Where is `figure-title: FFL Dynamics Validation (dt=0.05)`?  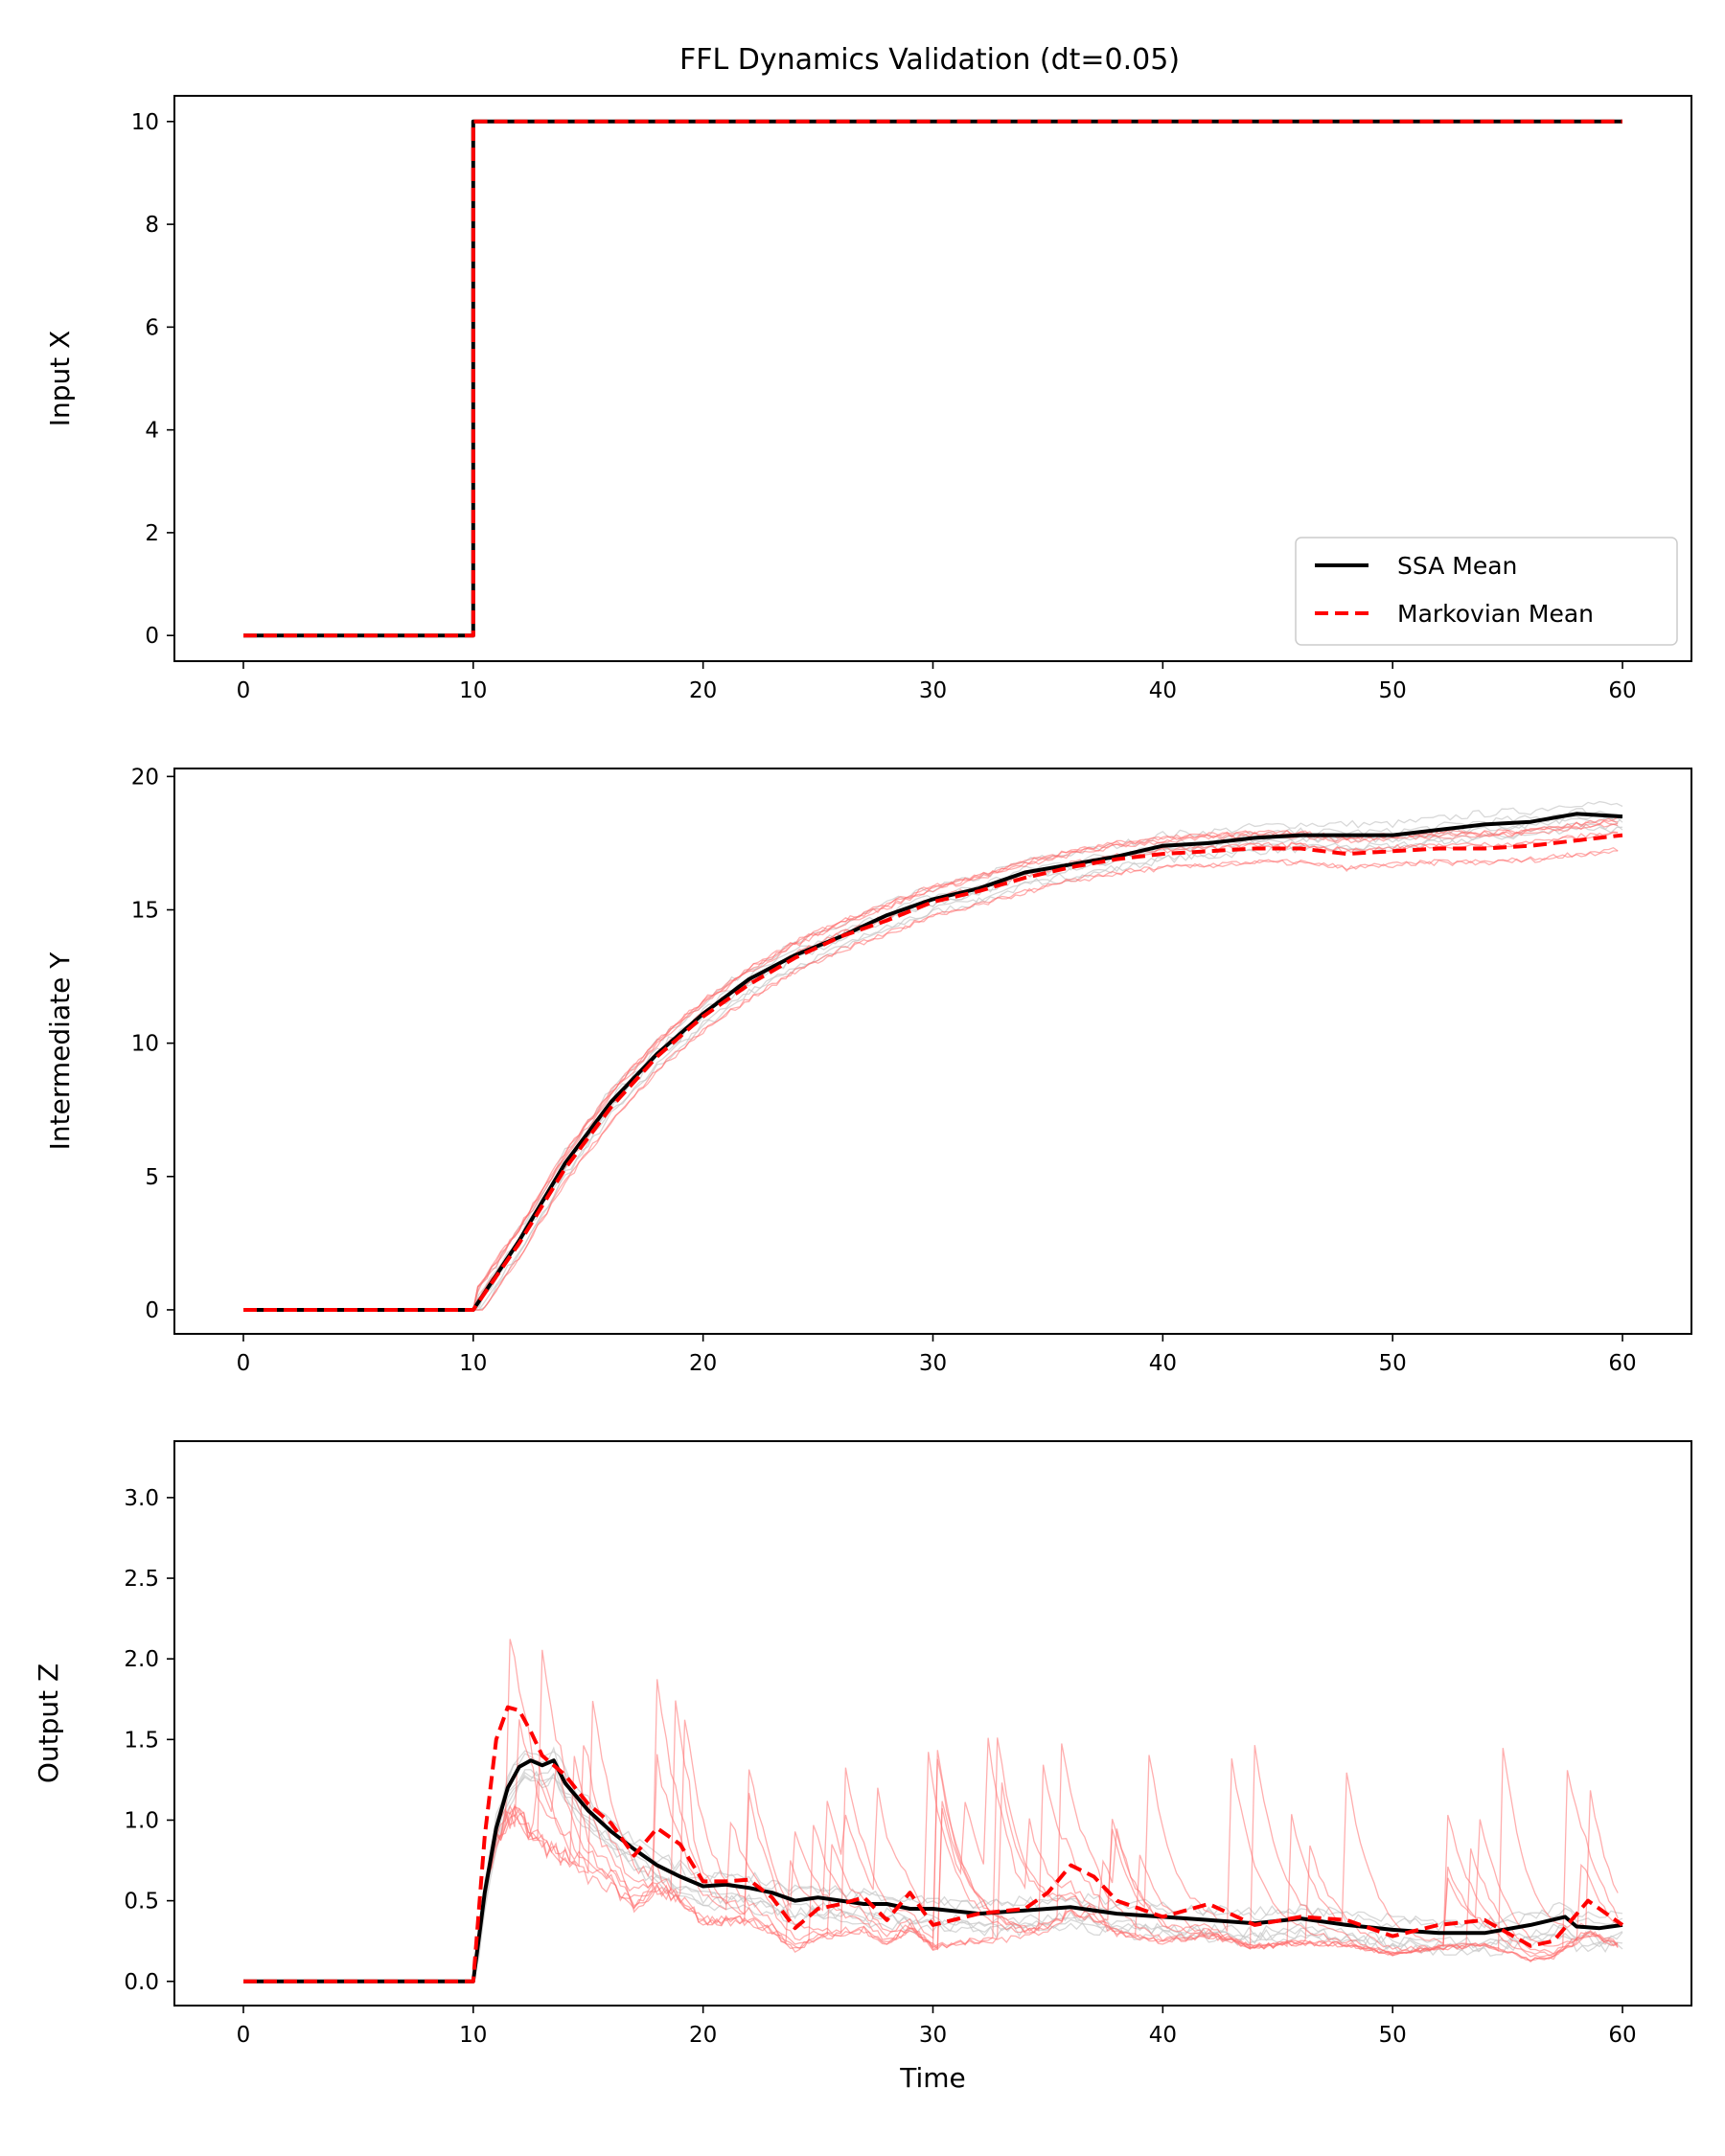 figure-title: FFL Dynamics Validation (dt=0.05) is located at coordinates (929, 60).